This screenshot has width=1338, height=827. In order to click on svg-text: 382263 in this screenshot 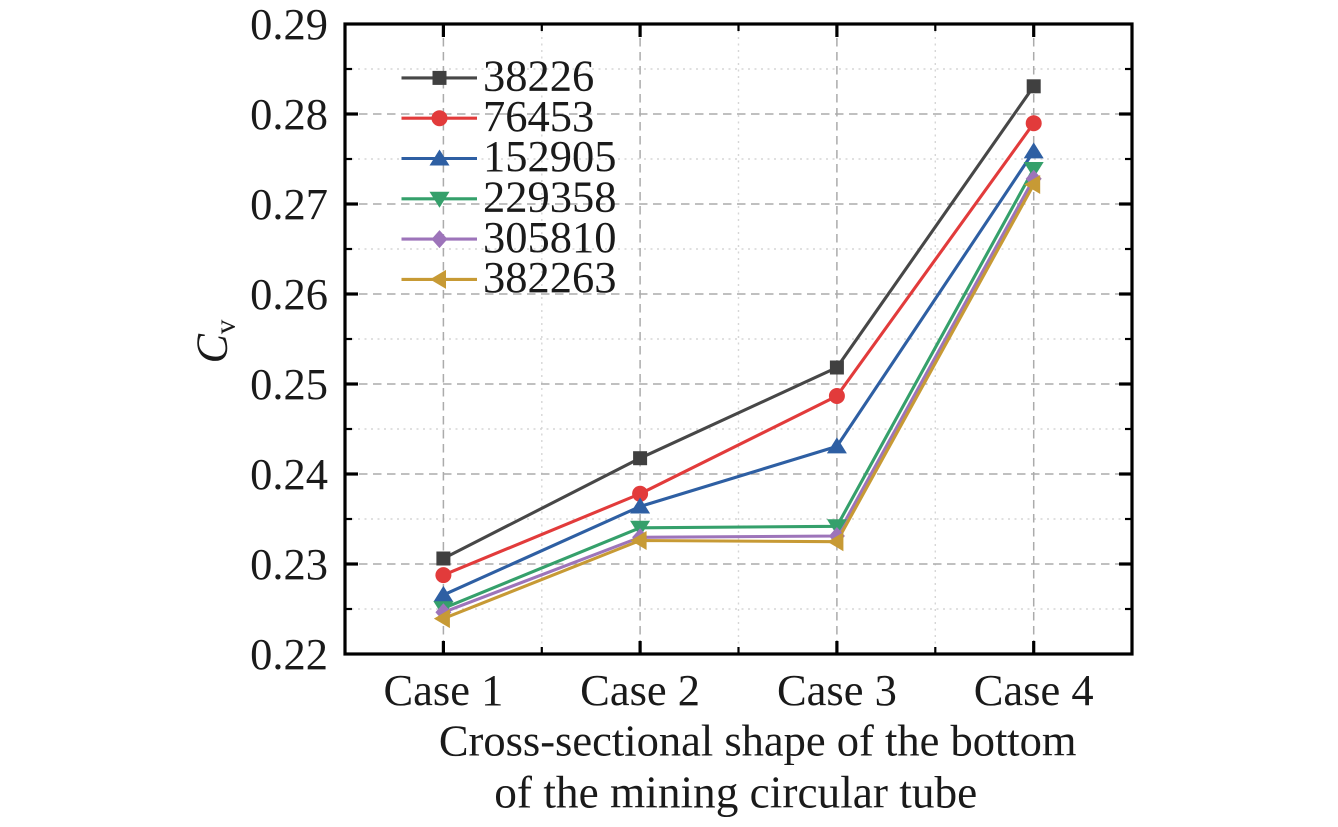, I will do `click(550, 277)`.